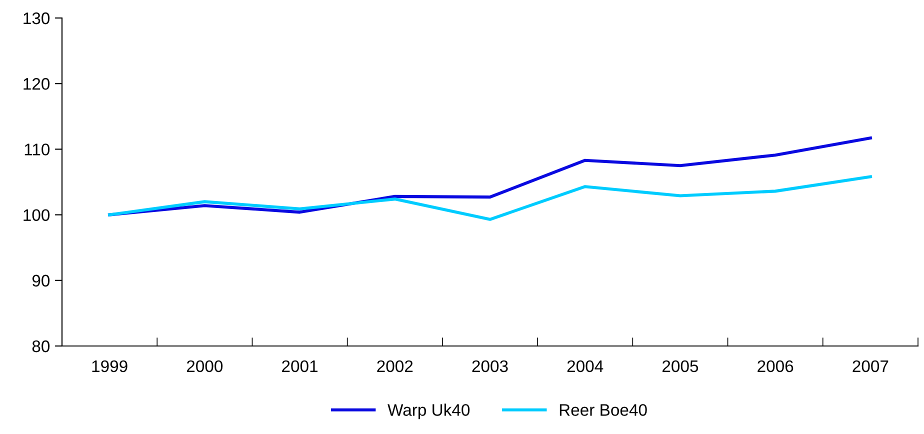 The image size is (924, 434). Describe the element at coordinates (110, 366) in the screenshot. I see `x-tick-label: 1999` at that location.